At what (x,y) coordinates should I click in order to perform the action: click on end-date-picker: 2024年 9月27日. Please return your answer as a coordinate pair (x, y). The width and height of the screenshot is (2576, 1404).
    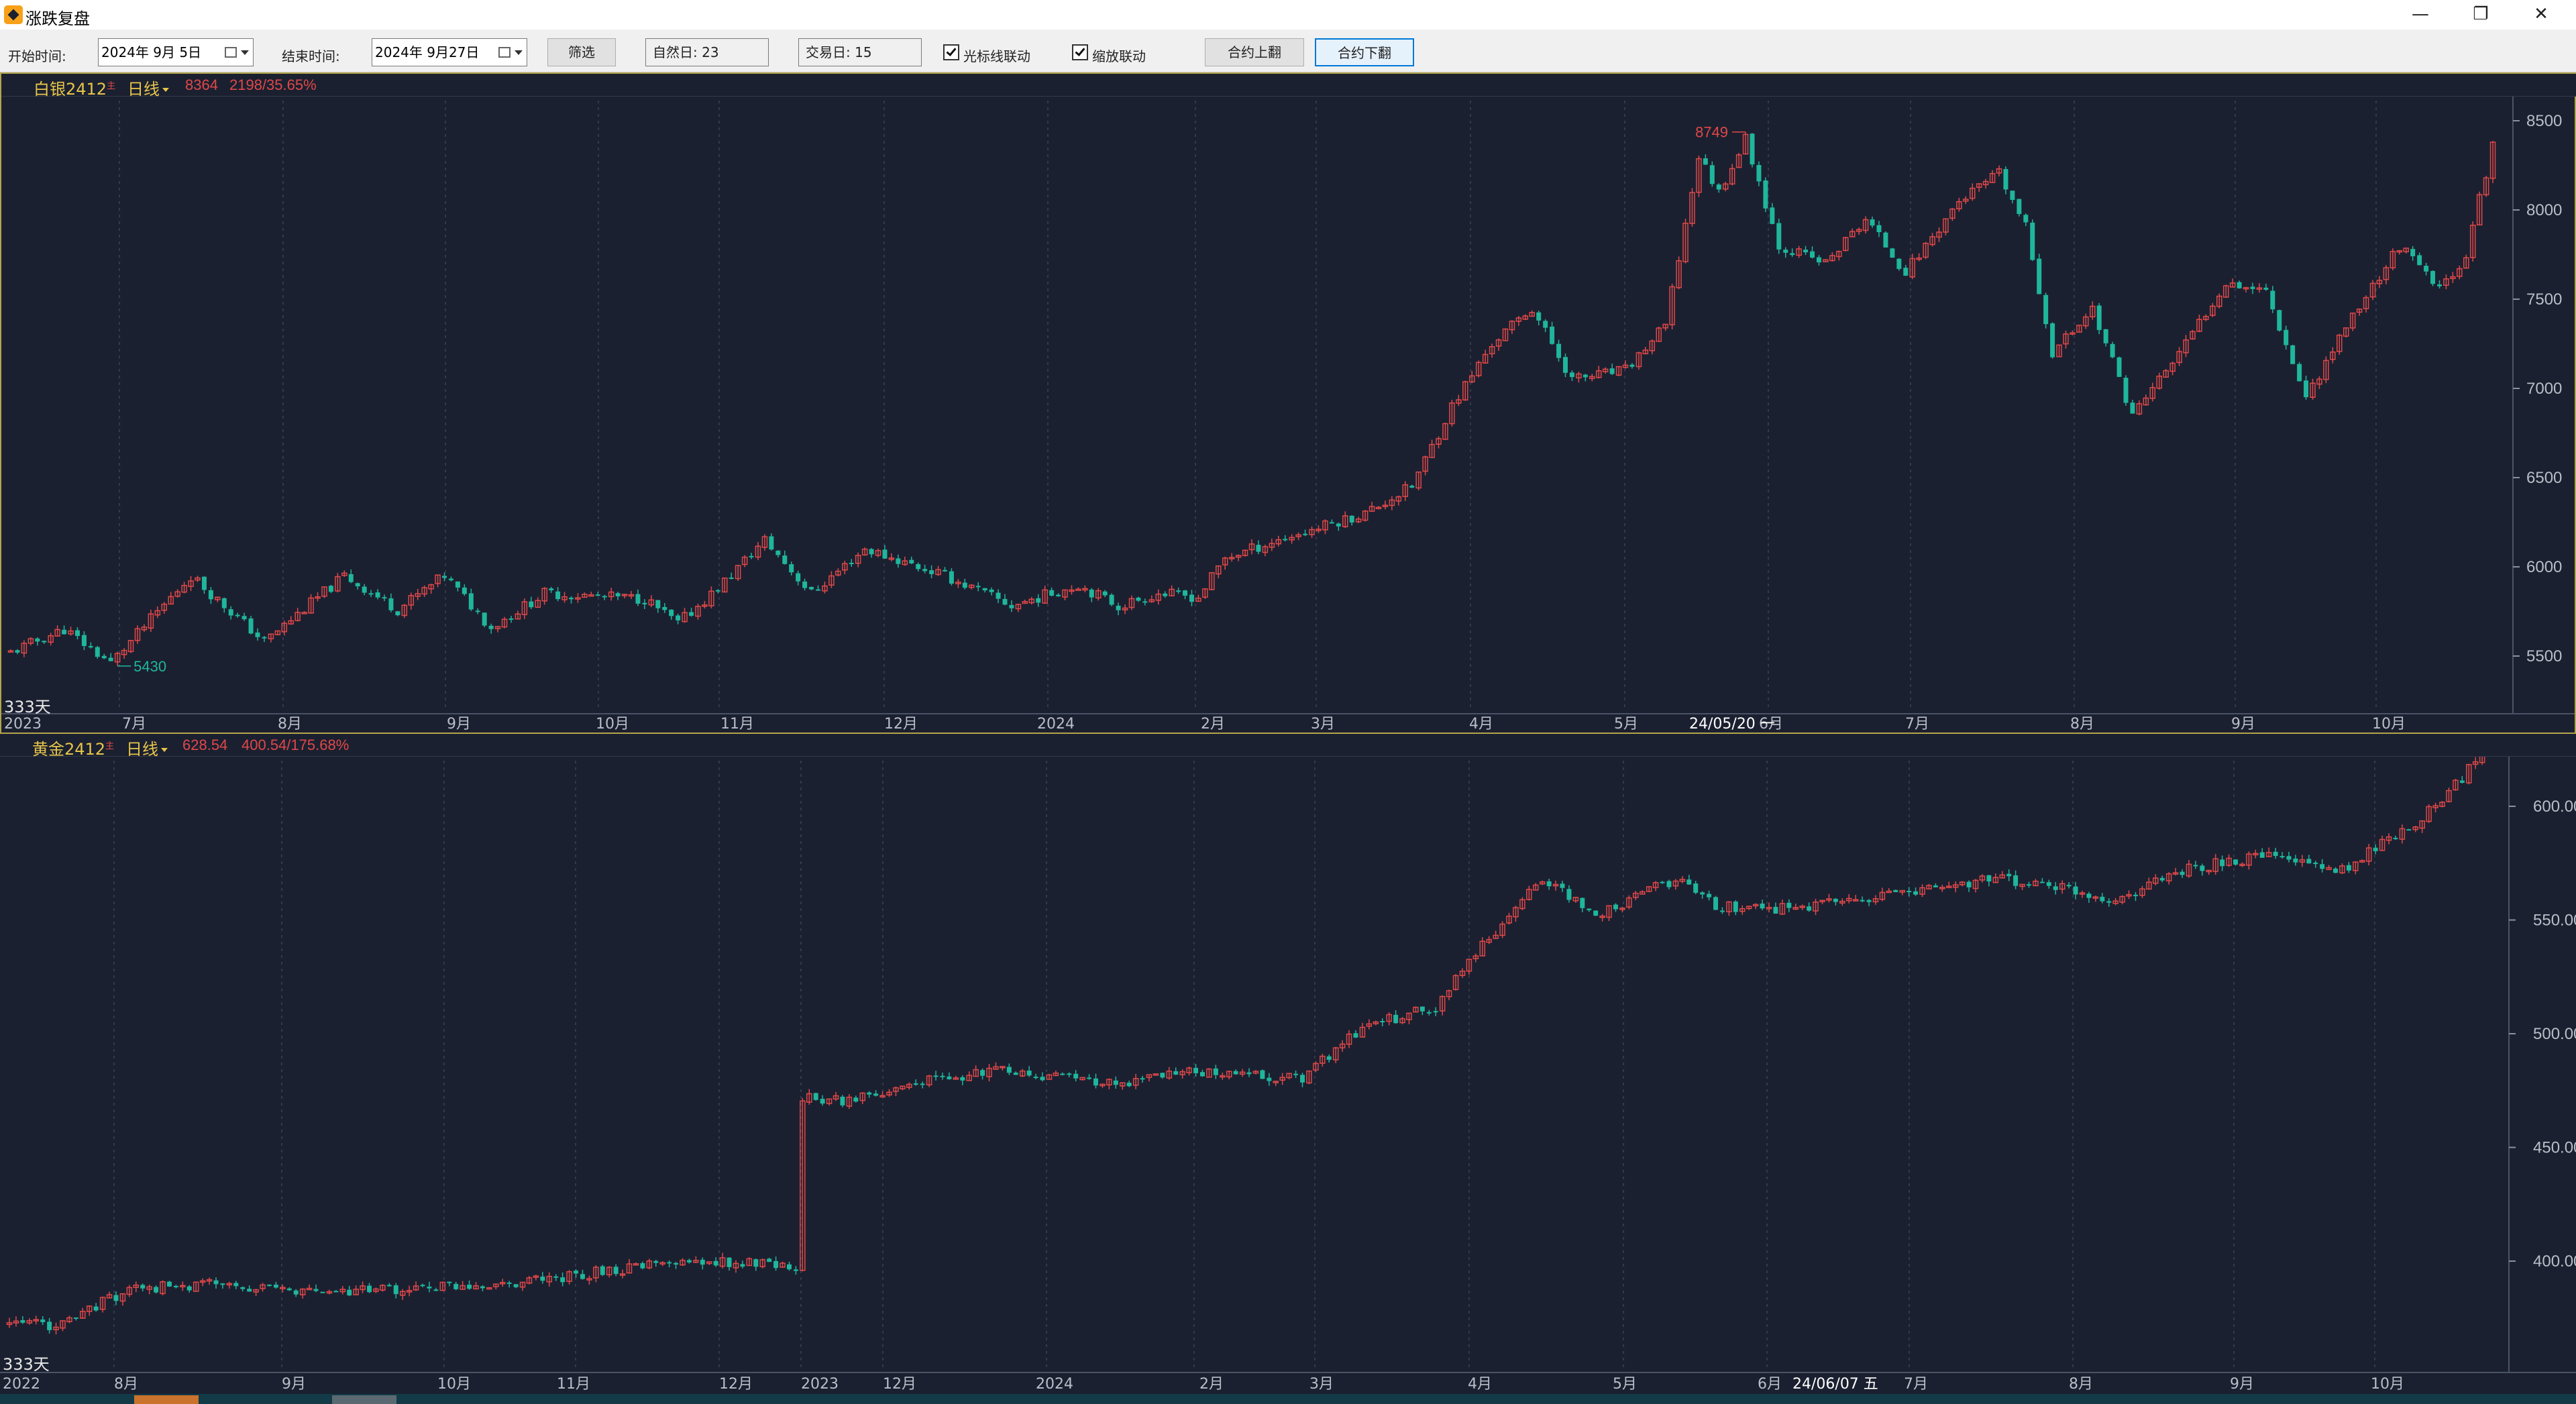
    Looking at the image, I should click on (449, 52).